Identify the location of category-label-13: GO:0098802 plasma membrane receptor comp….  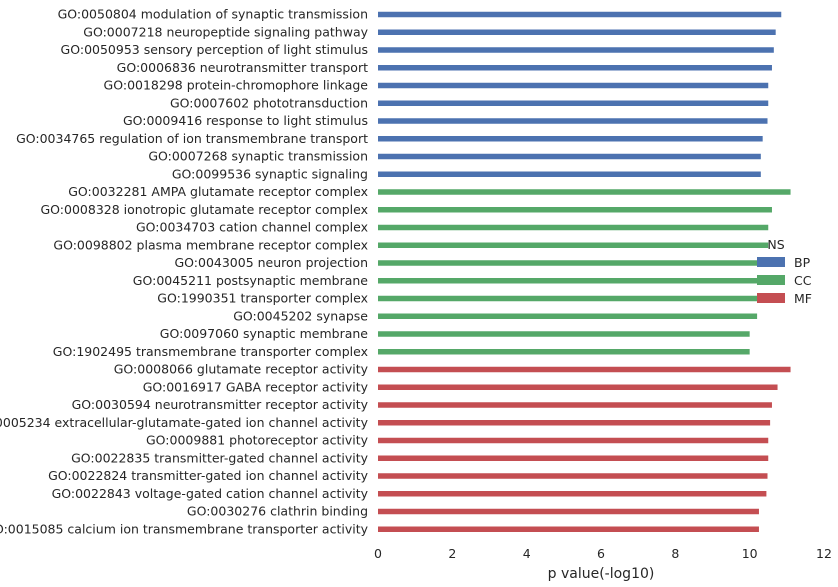
(210, 244).